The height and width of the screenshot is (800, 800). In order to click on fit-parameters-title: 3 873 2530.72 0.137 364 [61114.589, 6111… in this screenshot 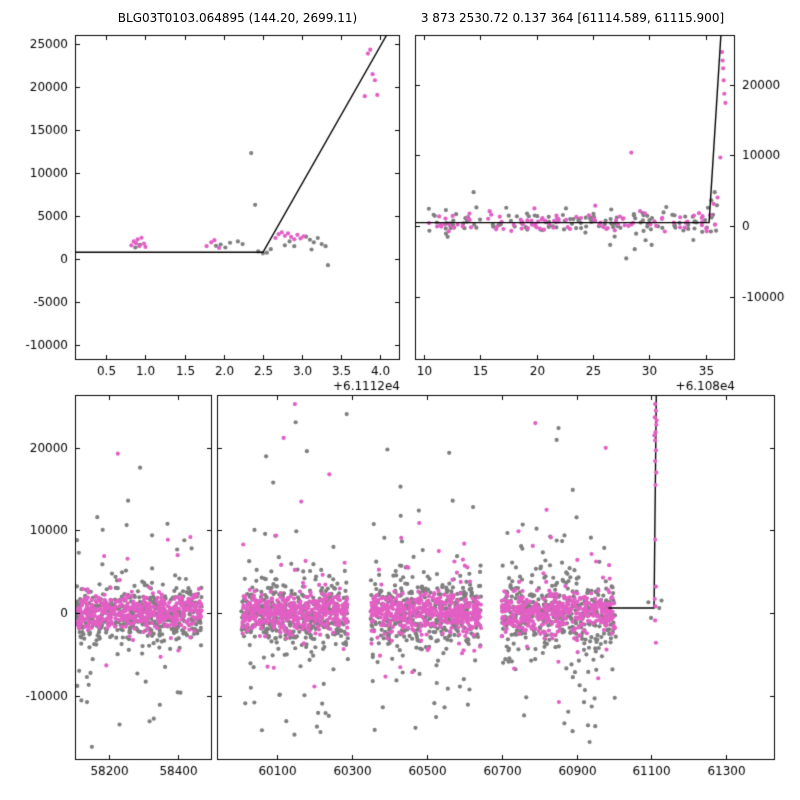, I will do `click(572, 18)`.